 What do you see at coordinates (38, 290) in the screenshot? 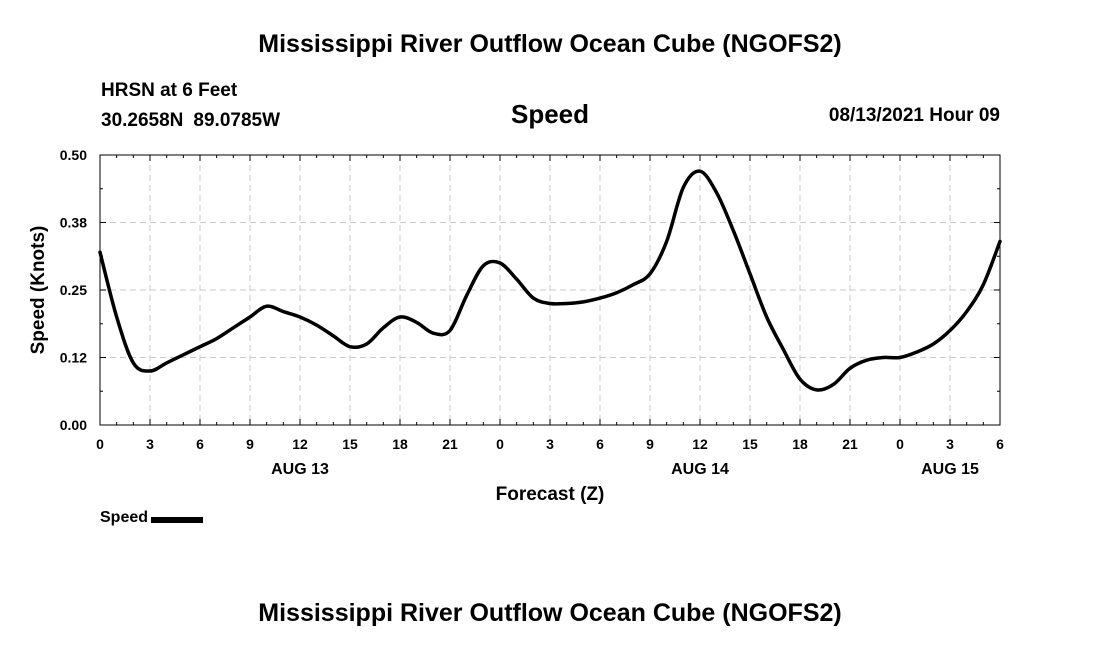
I see `y-axis-label: Speed (Knots)` at bounding box center [38, 290].